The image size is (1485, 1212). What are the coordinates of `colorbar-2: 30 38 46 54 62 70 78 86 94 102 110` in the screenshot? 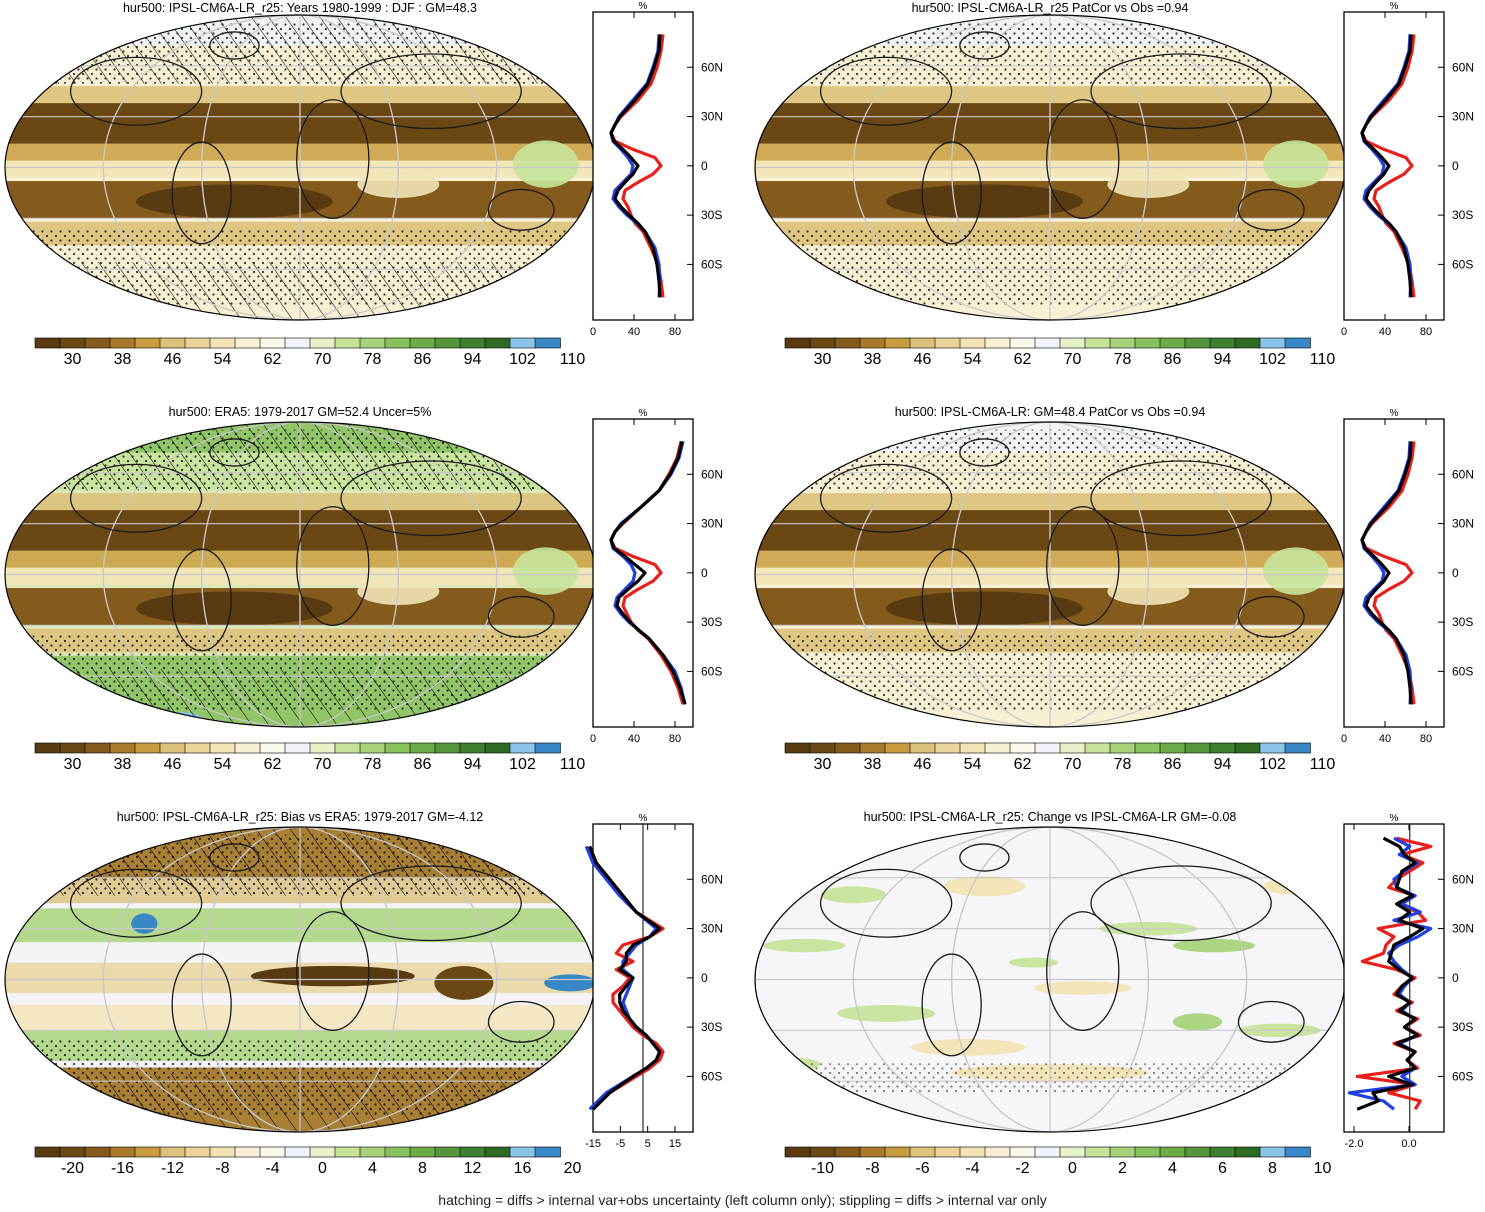 It's located at (1059, 352).